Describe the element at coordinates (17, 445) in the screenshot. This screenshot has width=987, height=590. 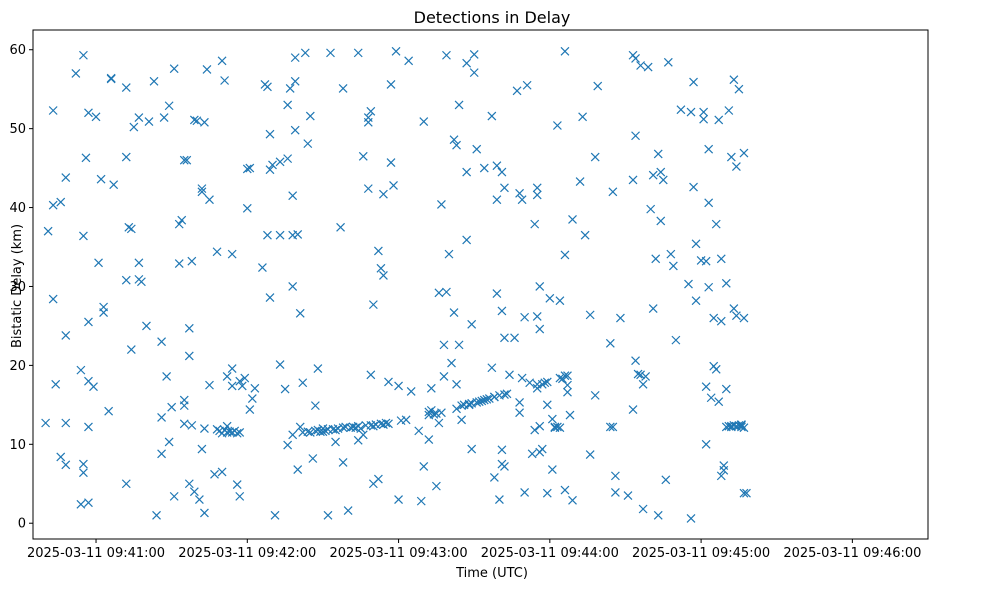
I see `y-tick-label: 10` at that location.